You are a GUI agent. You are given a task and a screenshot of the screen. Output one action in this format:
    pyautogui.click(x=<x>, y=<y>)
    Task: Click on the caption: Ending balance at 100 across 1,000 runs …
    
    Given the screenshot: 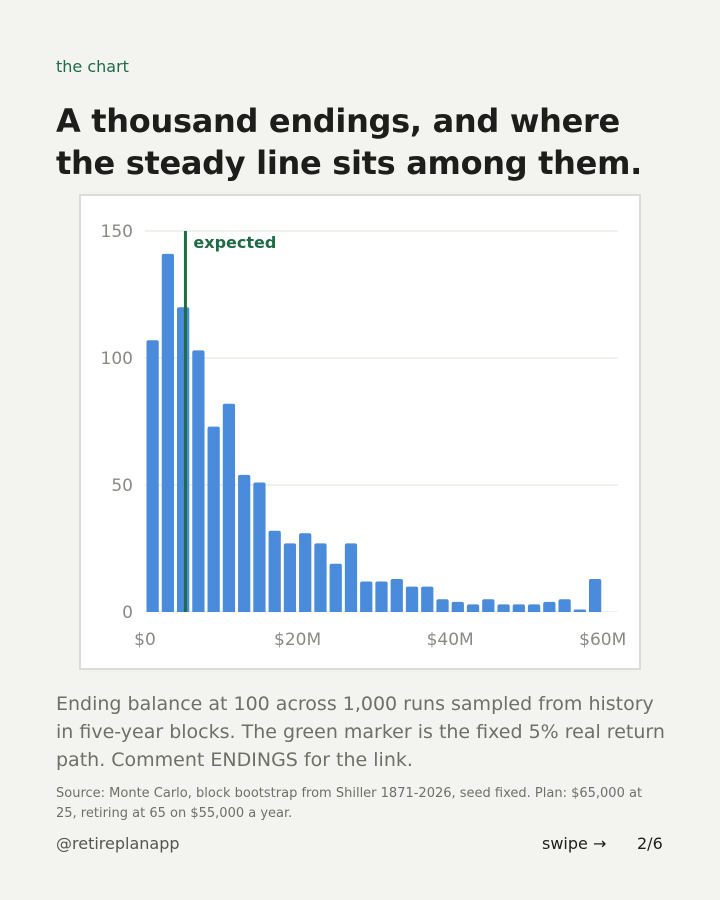 What is the action you would take?
    pyautogui.click(x=360, y=732)
    